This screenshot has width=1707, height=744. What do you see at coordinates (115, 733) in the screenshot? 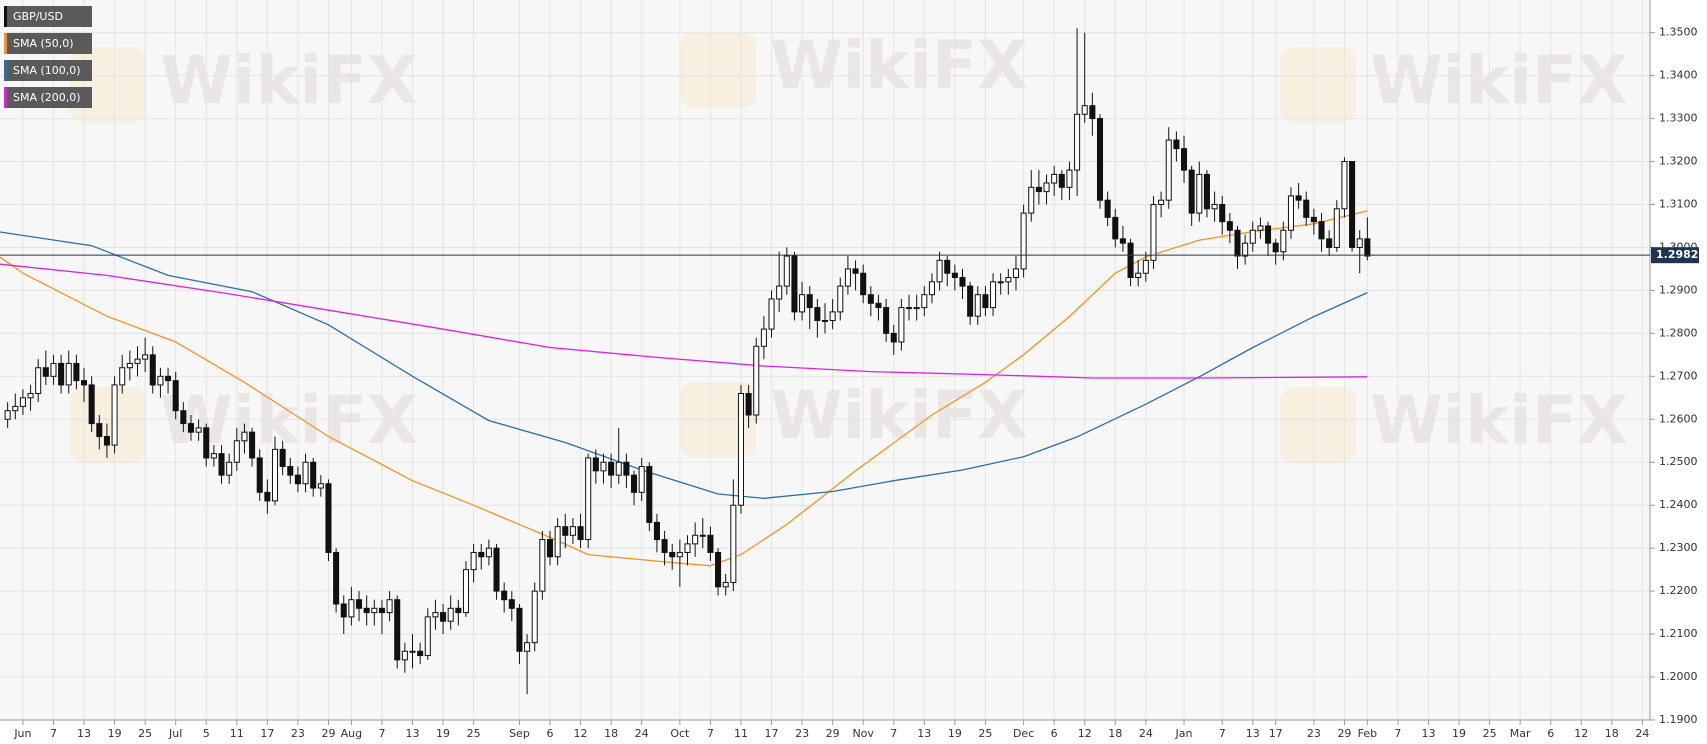
I see `x-tick-label: 19` at bounding box center [115, 733].